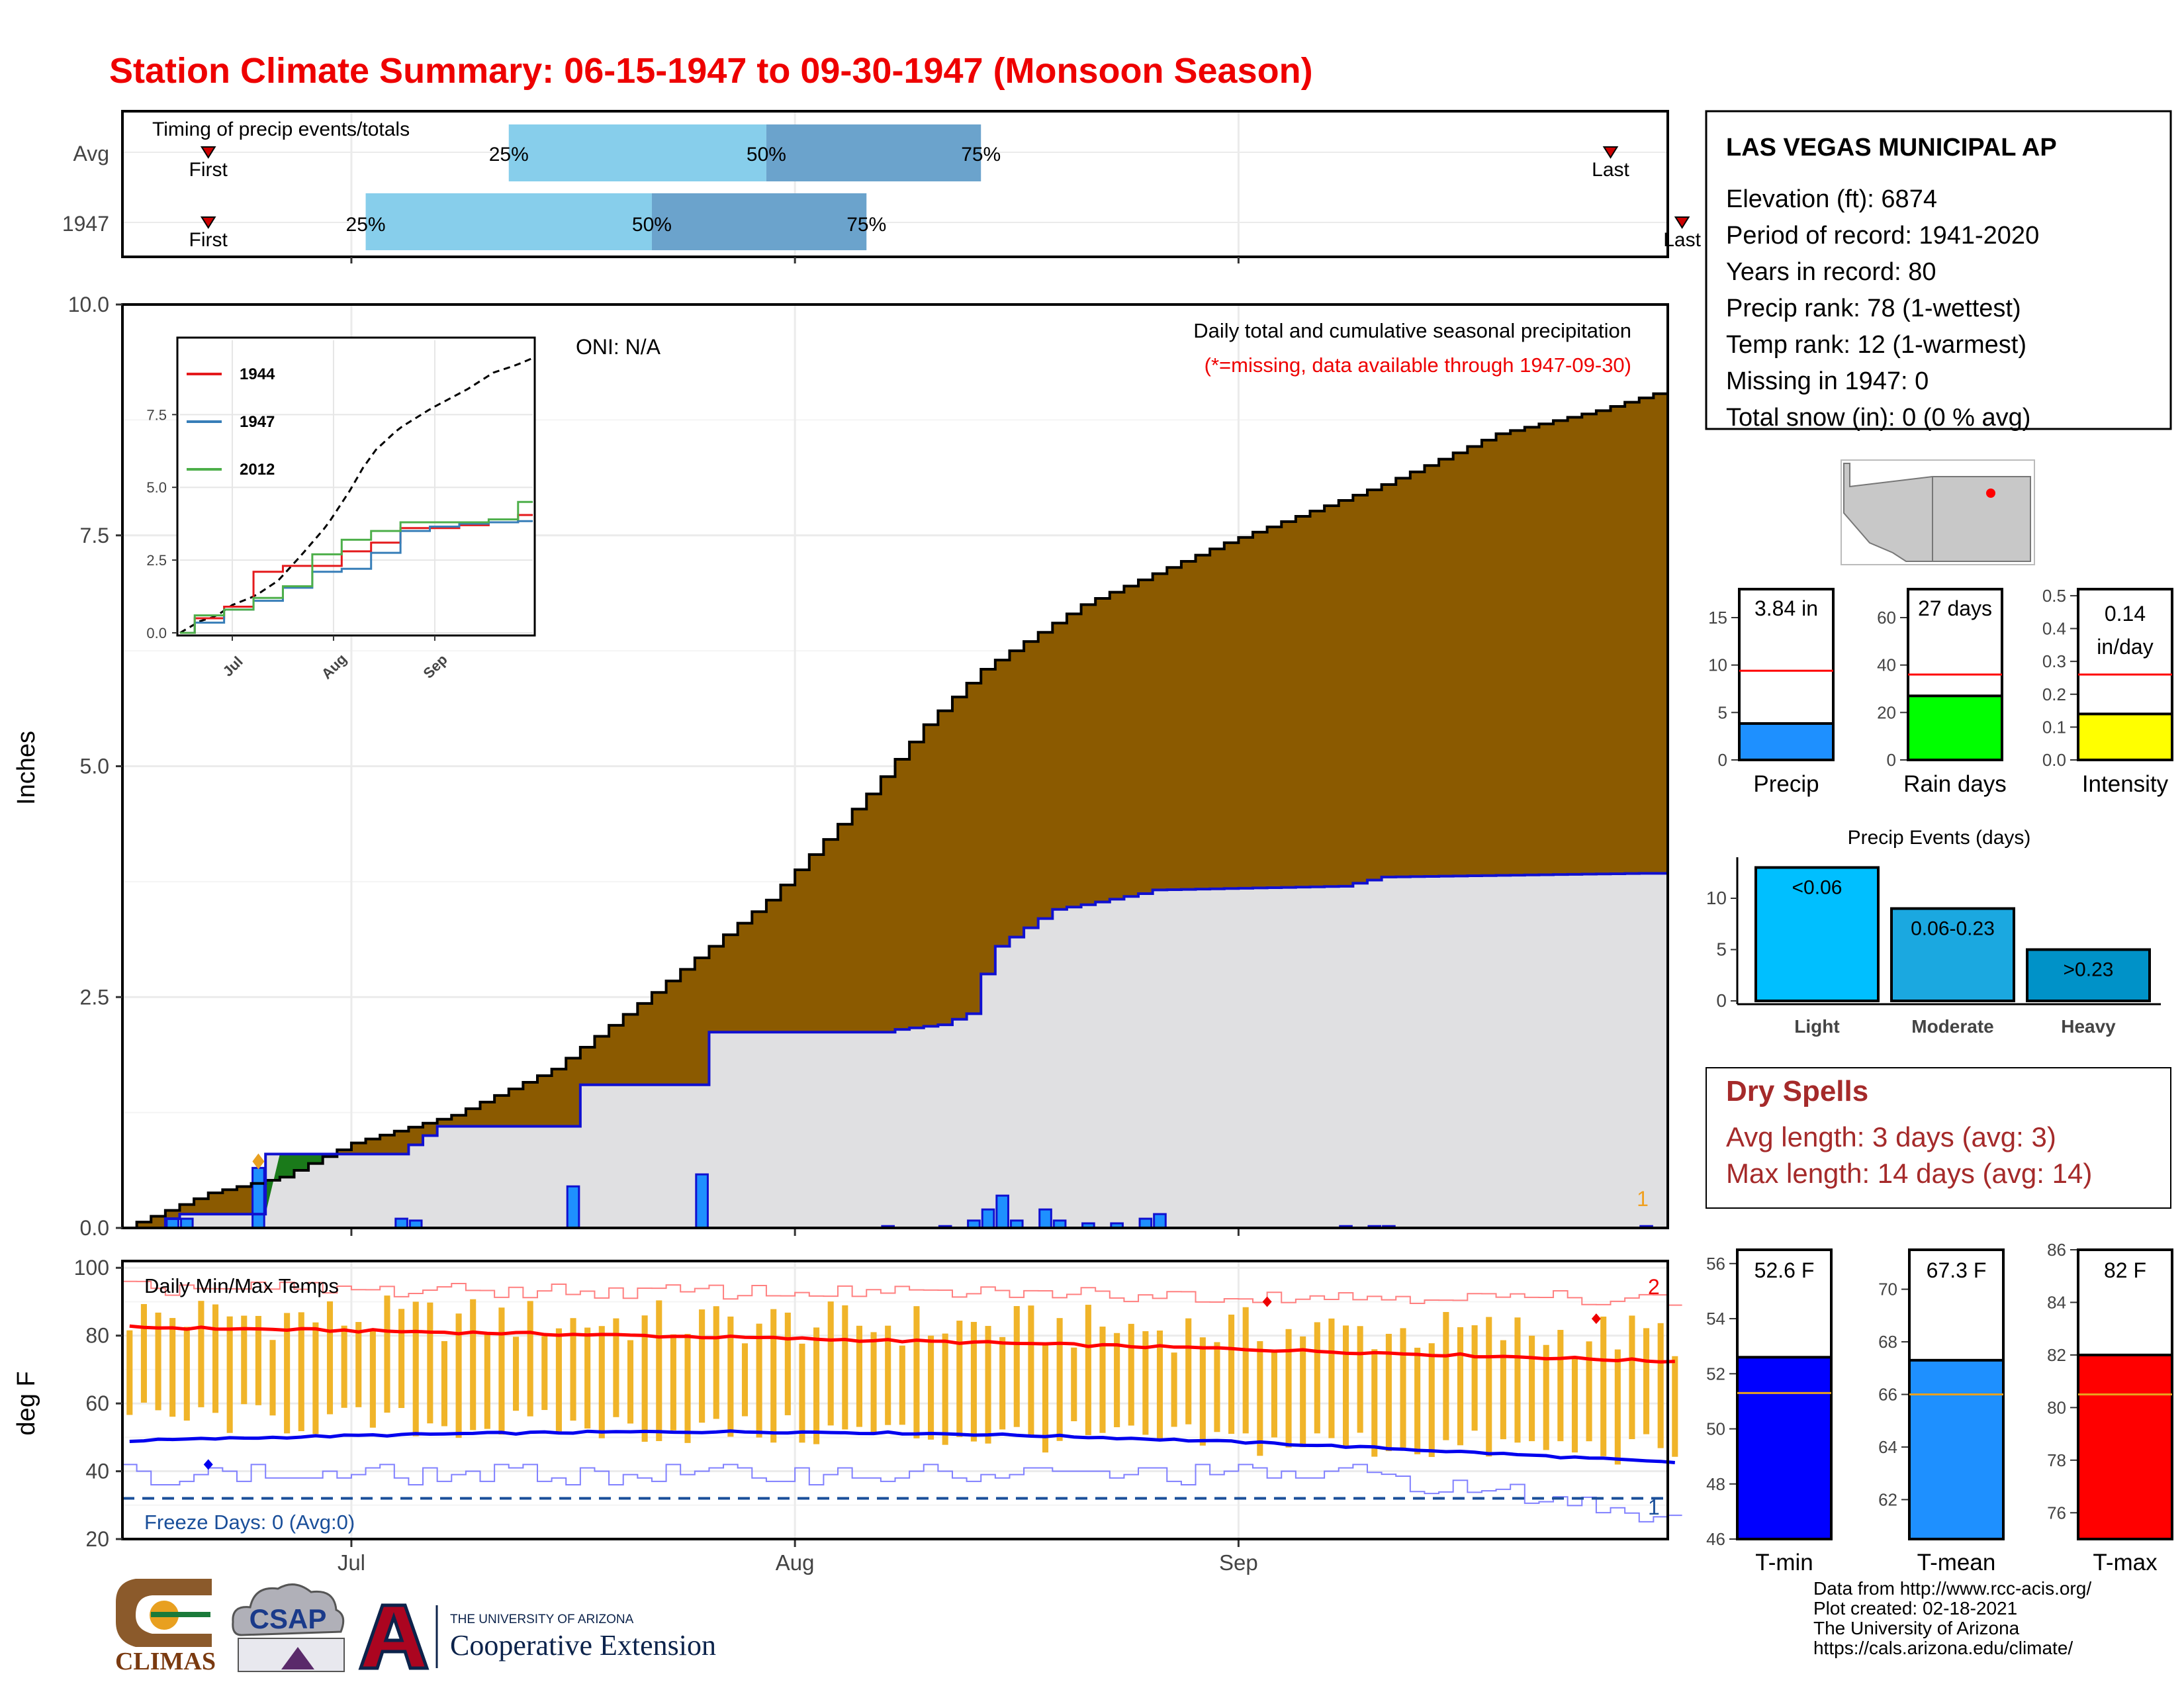 This screenshot has width=2184, height=1688. I want to click on temp-y-tick-label: 60, so click(97, 1403).